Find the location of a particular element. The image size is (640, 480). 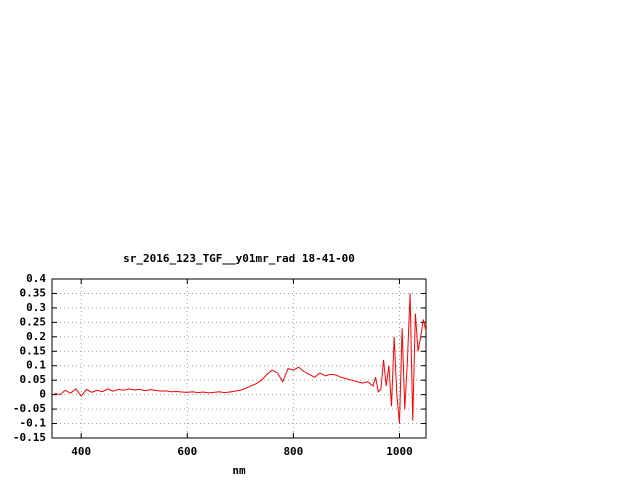

y-tick-label: 0.1 is located at coordinates (36, 365).